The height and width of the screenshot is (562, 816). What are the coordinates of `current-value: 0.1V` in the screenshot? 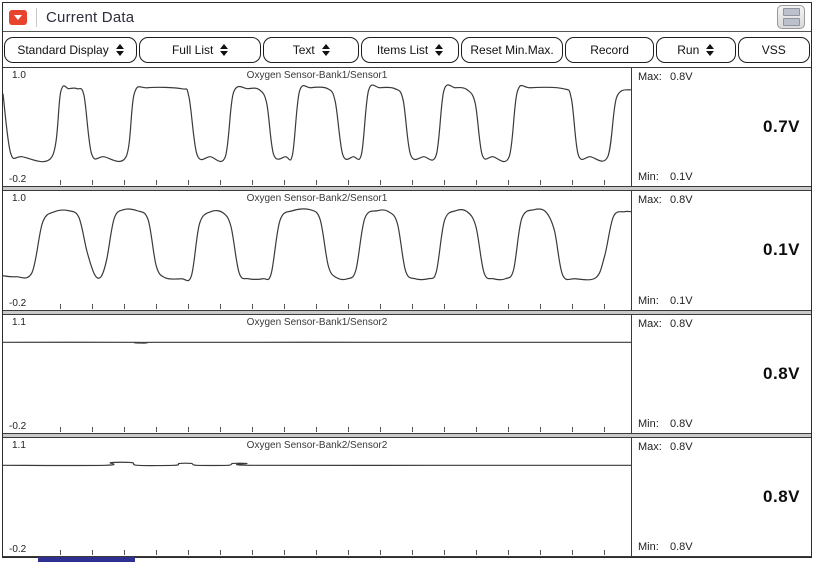 It's located at (781, 250).